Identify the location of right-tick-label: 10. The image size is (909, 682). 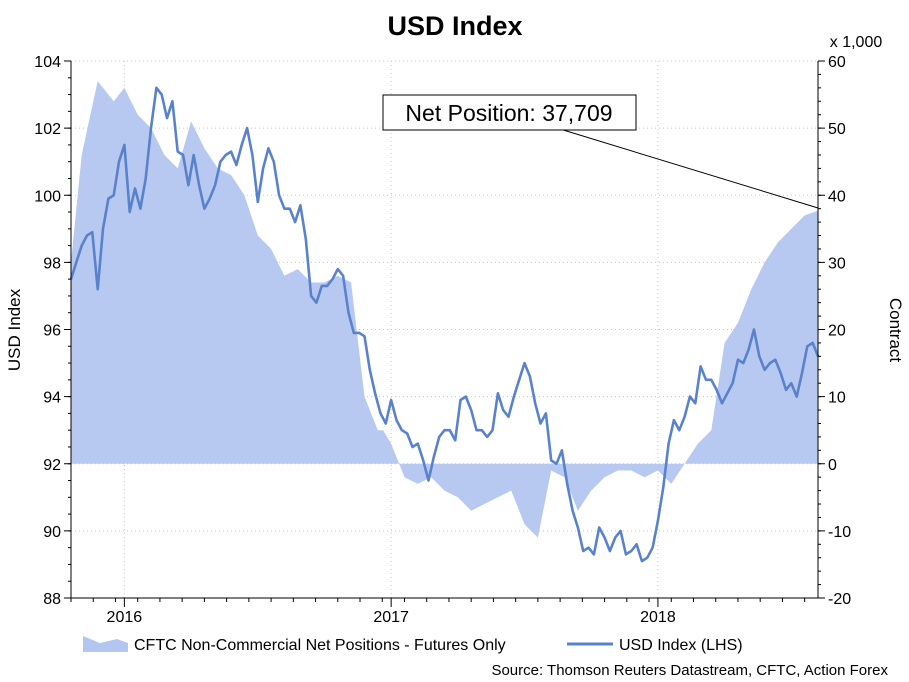
(837, 398).